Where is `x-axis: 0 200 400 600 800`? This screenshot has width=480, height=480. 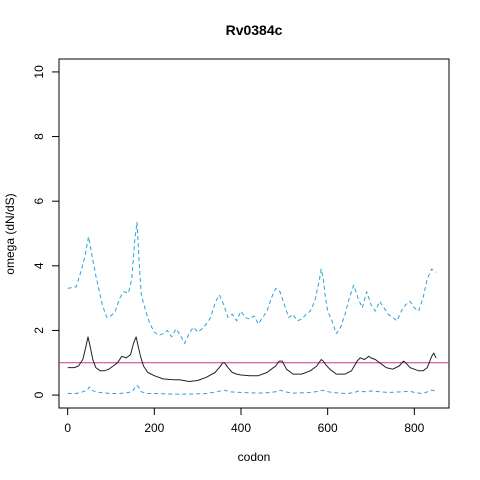
x-axis: 0 200 400 600 800 is located at coordinates (244, 421).